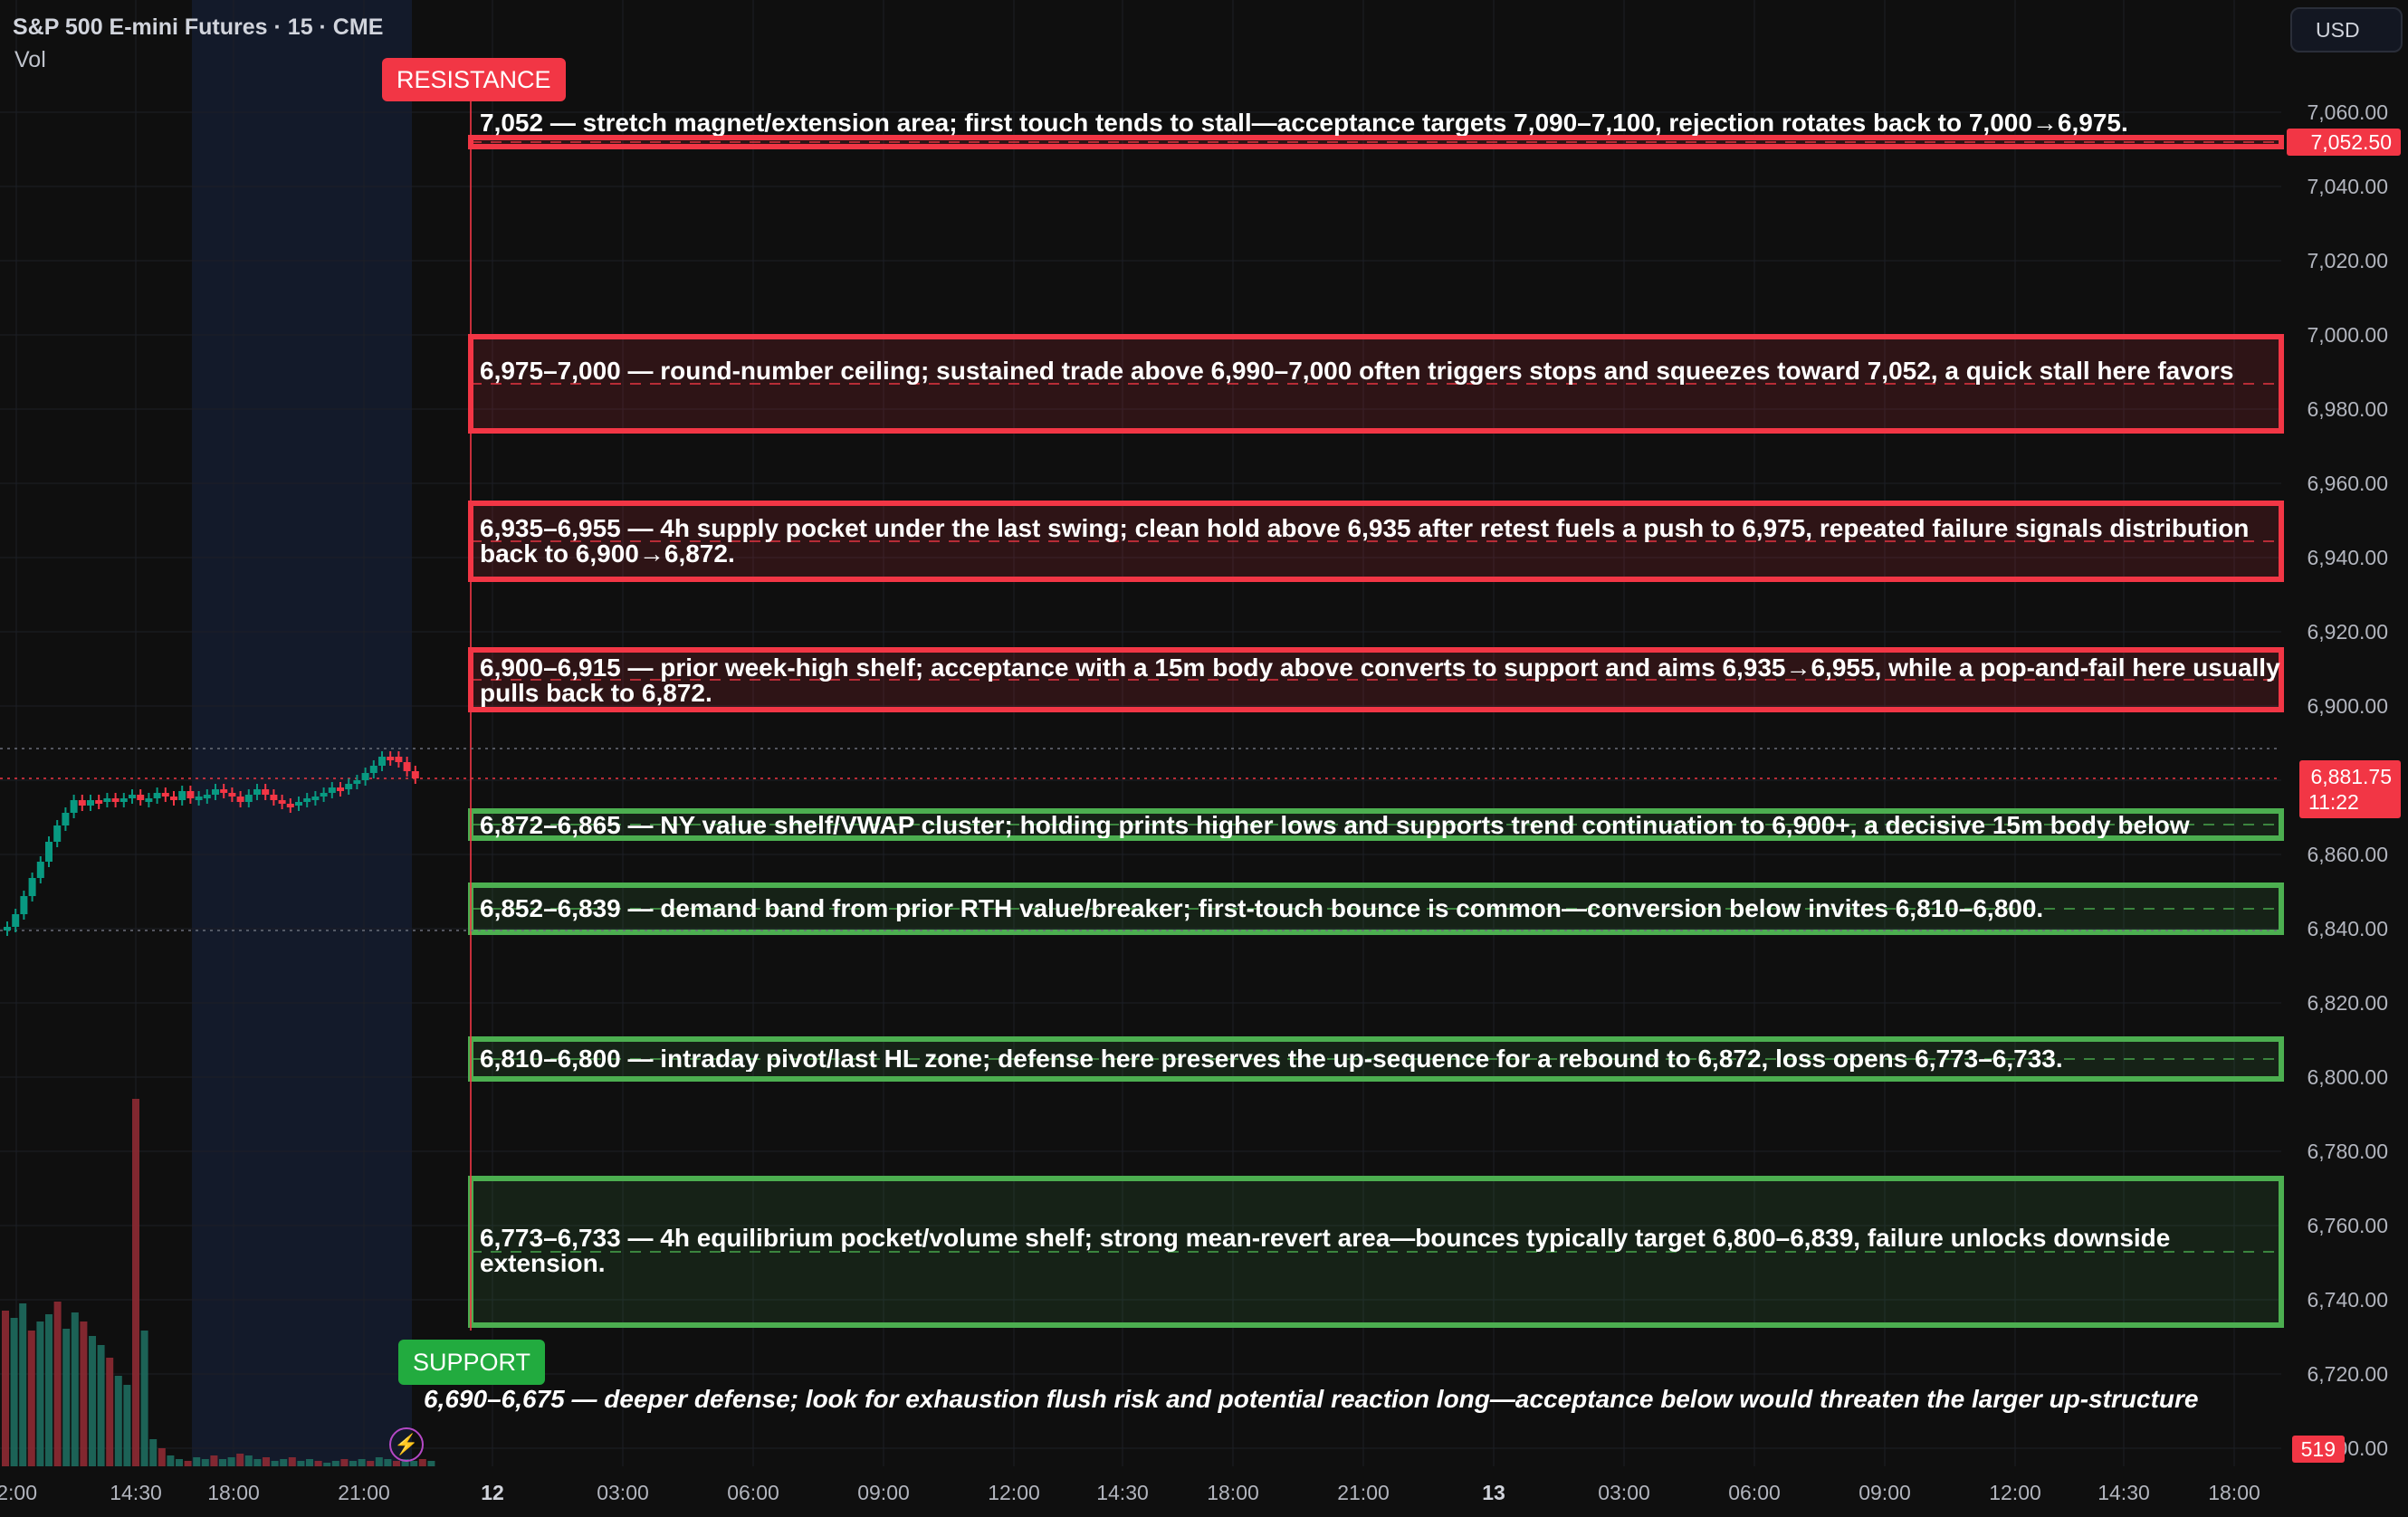  What do you see at coordinates (30, 60) in the screenshot?
I see `volume-indicator-label: Vol` at bounding box center [30, 60].